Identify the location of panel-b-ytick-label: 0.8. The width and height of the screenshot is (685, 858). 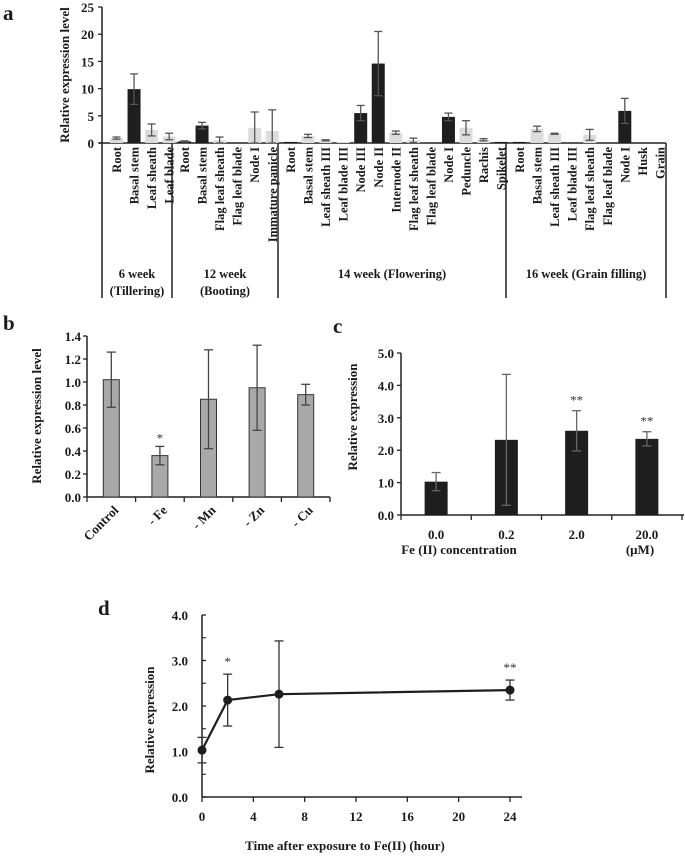
(73, 405).